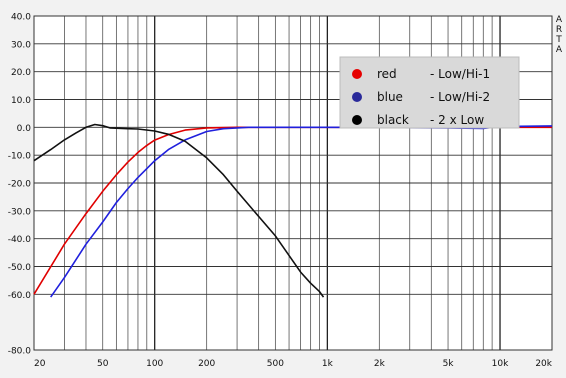 Image resolution: width=566 pixels, height=378 pixels. Describe the element at coordinates (21, 18) in the screenshot. I see `y-tick-label: 40.0` at that location.